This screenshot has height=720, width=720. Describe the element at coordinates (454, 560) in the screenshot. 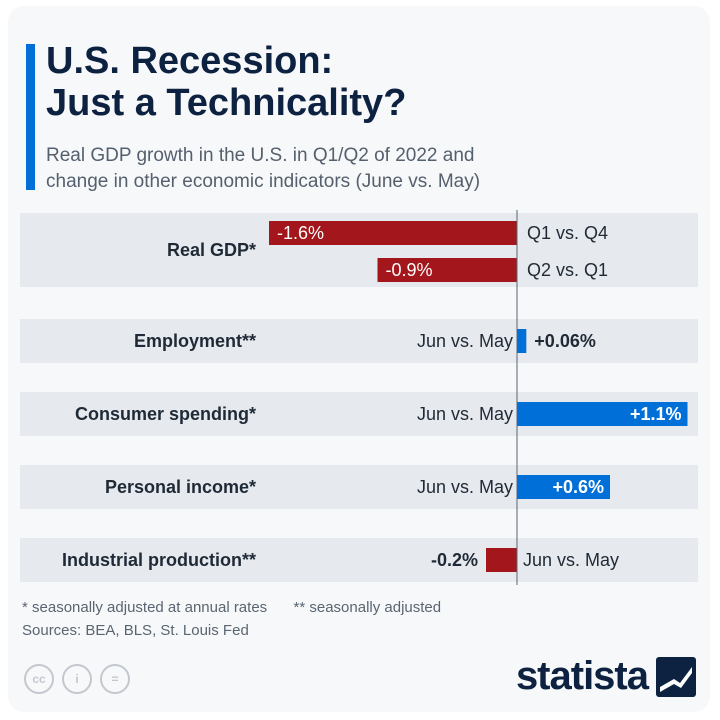

I see `value-label: -0.2%` at that location.